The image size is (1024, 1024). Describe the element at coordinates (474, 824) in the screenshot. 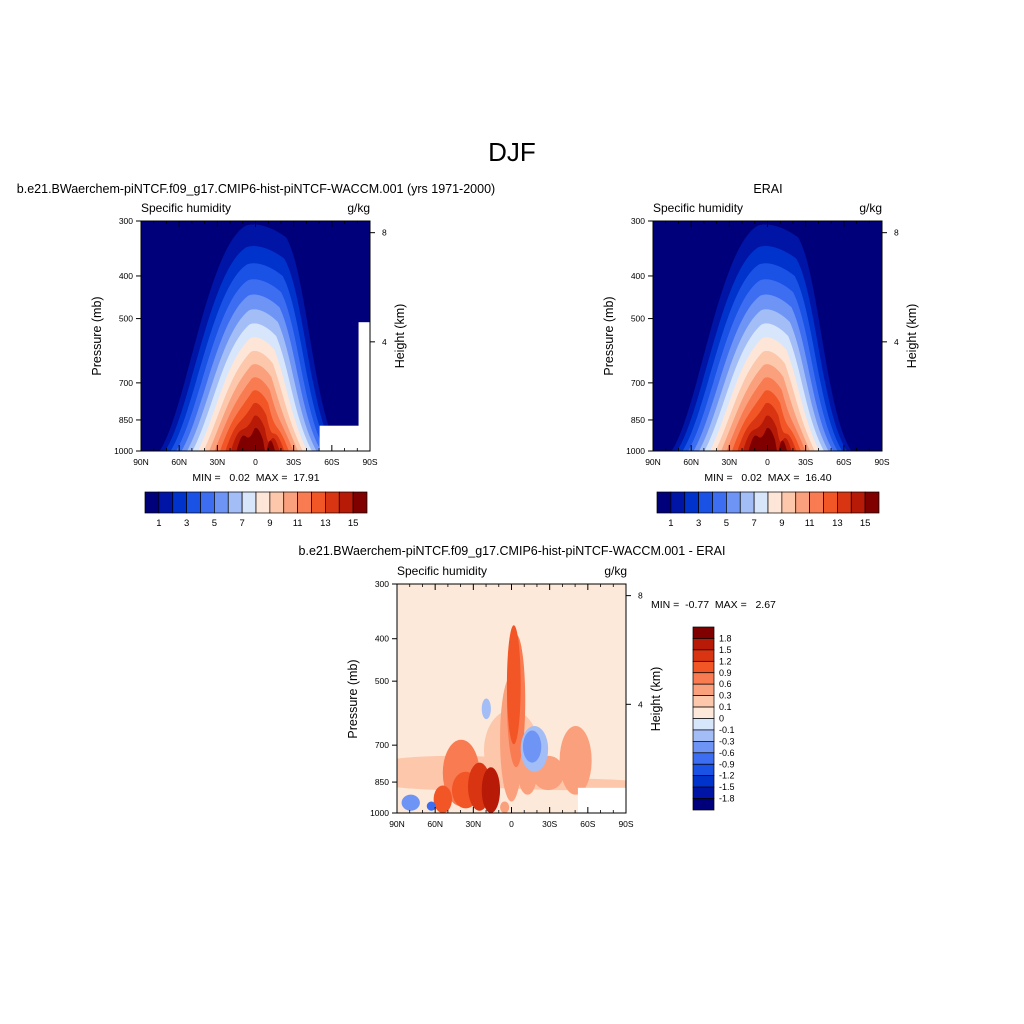

I see `x-tick-label: 30N` at that location.